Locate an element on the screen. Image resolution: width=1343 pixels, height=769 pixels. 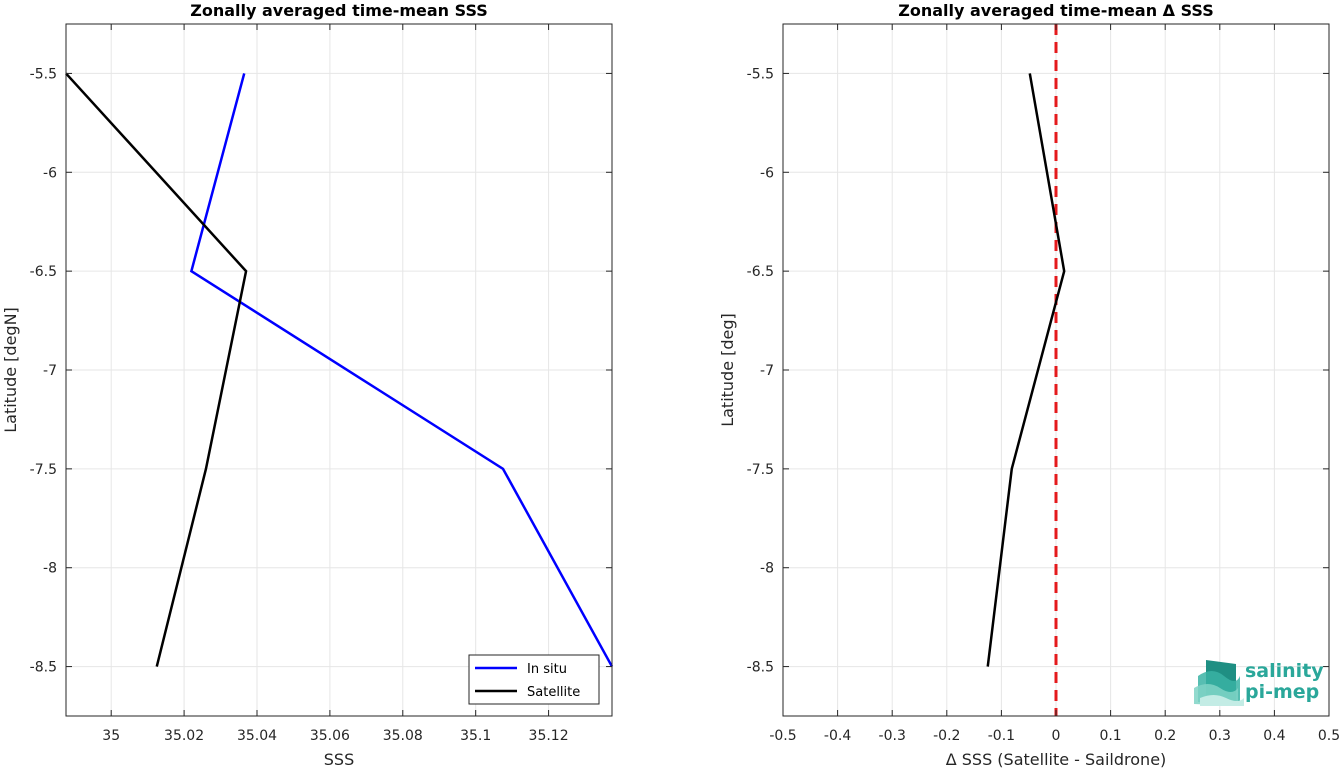
y-axis-label: Latitude [deg] is located at coordinates (727, 370).